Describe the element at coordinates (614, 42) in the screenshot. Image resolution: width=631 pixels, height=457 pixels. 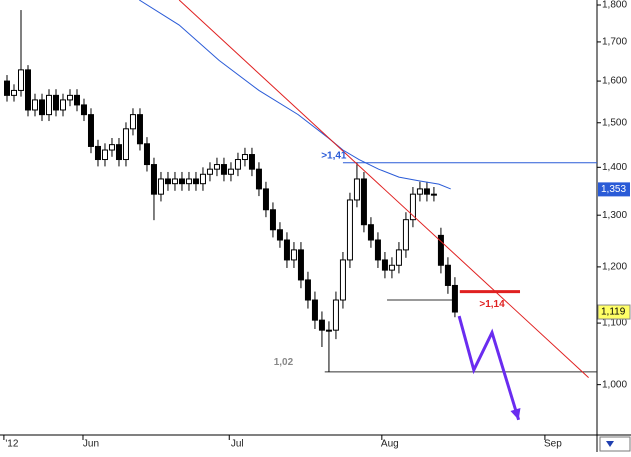
I see `y-tick-label: 1,700` at that location.